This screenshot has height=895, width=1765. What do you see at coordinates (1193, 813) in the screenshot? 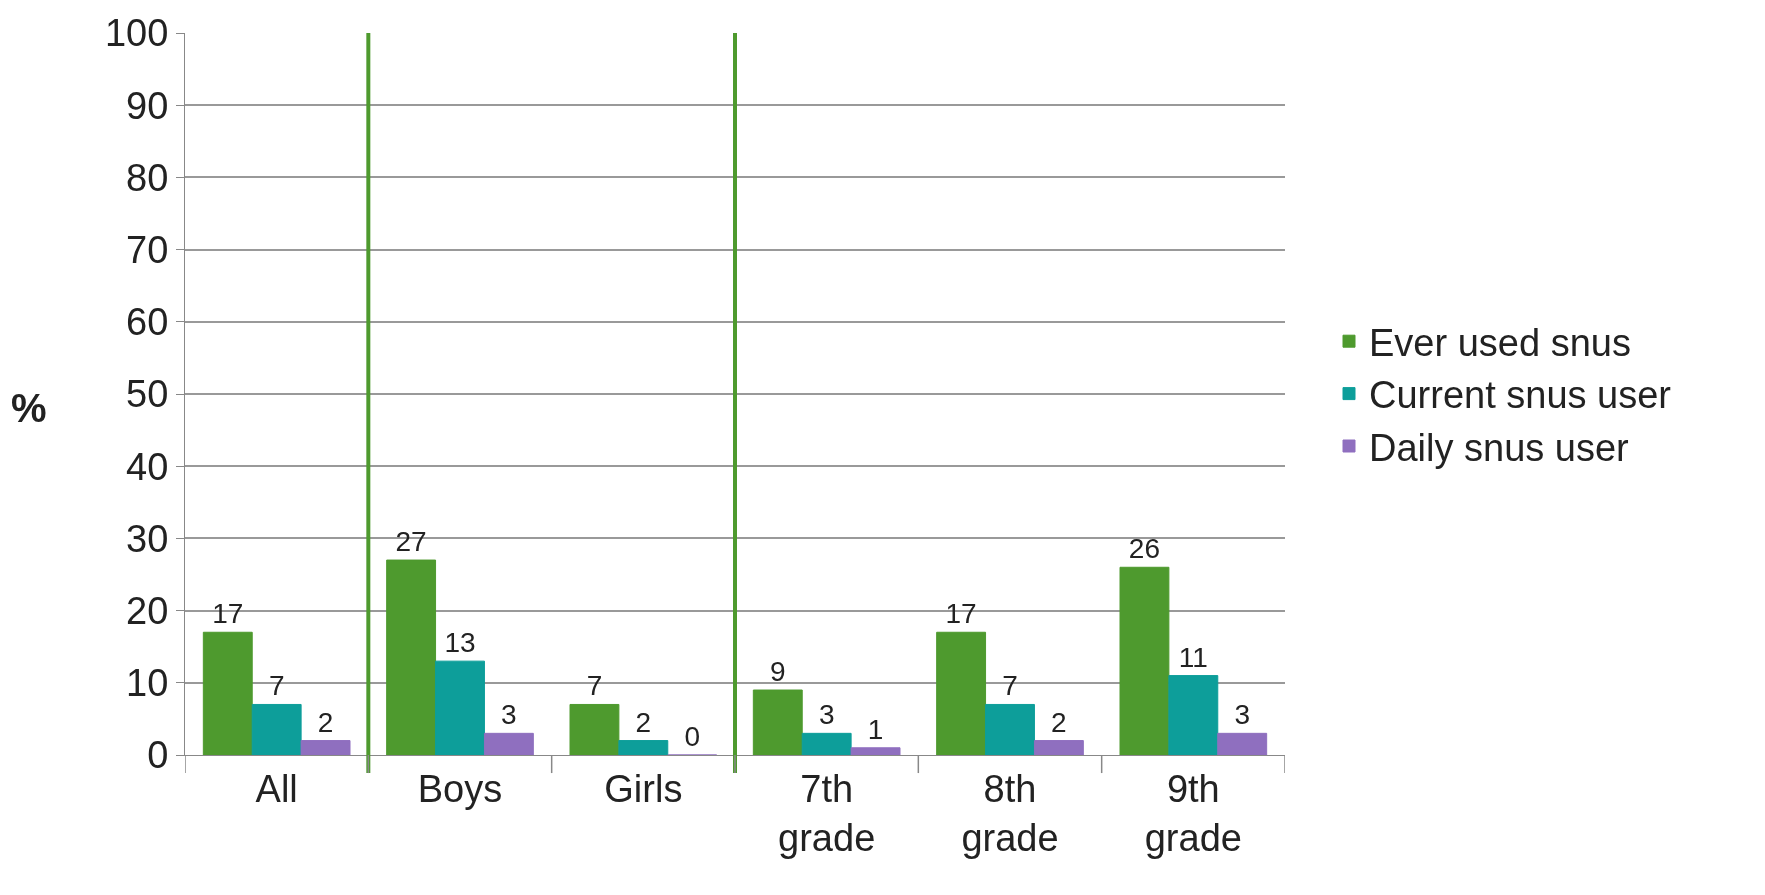
I see `x-tick-label: 9th grade` at bounding box center [1193, 813].